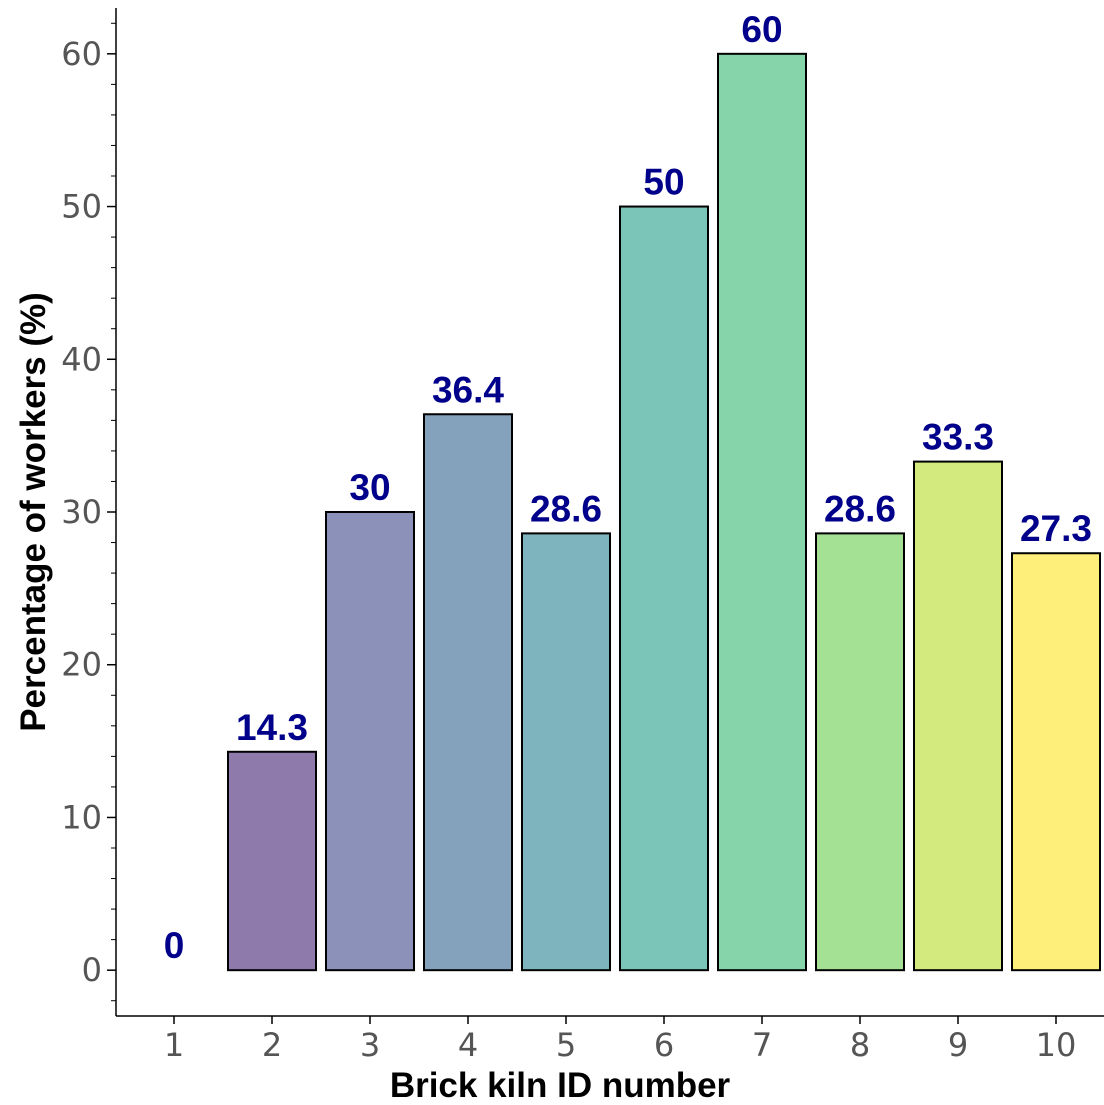  I want to click on x-tick-label: 8, so click(860, 1045).